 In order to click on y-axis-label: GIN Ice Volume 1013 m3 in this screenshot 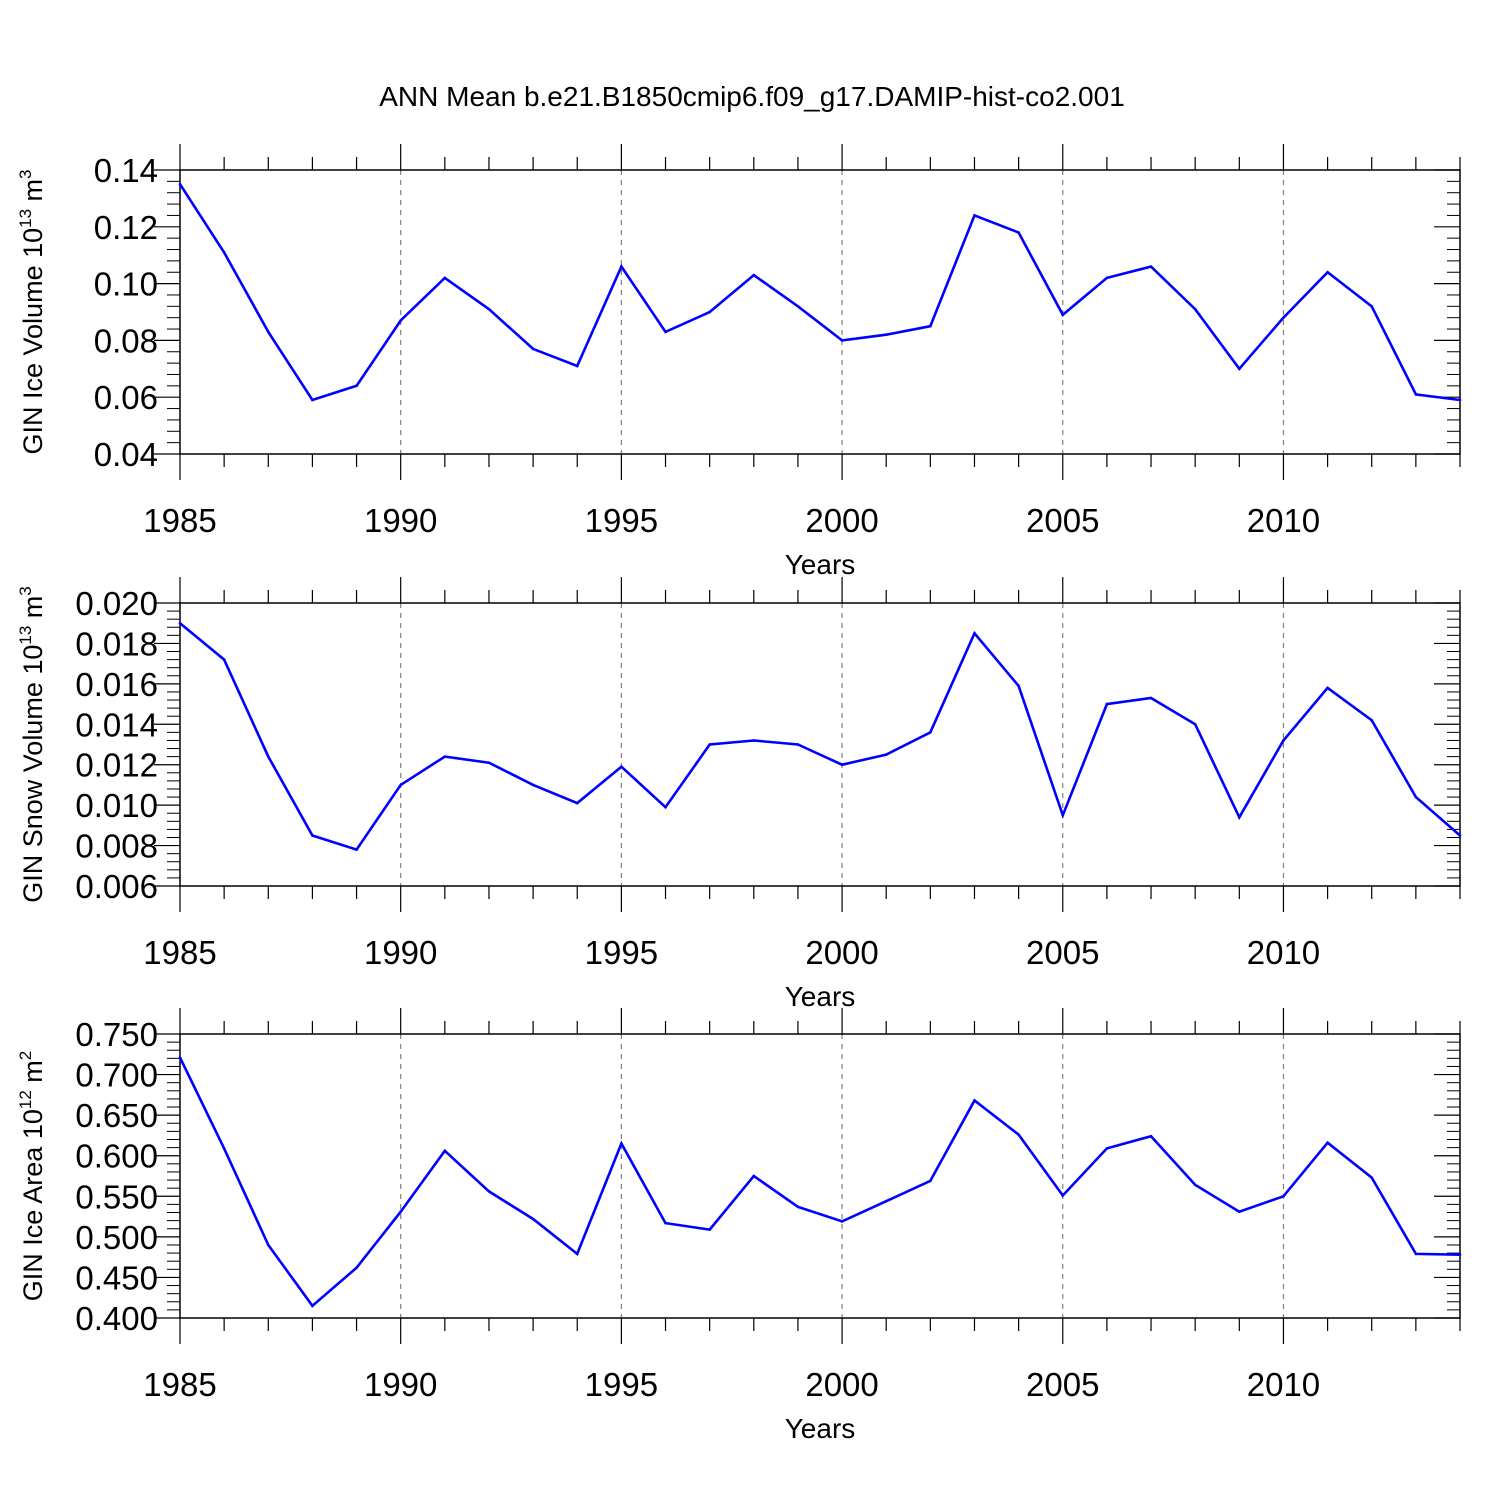, I will do `click(32, 311)`.